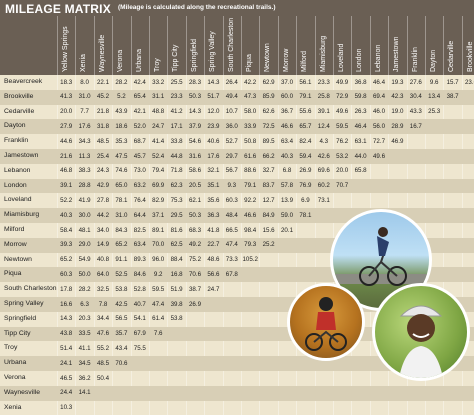 This screenshot has width=474, height=415. What do you see at coordinates (231, 245) in the screenshot?
I see `mileage-cell: 47.4` at bounding box center [231, 245].